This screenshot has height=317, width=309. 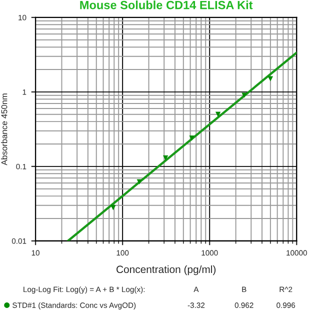 I want to click on chart-title: Mouse Soluble CD14 ELISA Kit, so click(x=166, y=5).